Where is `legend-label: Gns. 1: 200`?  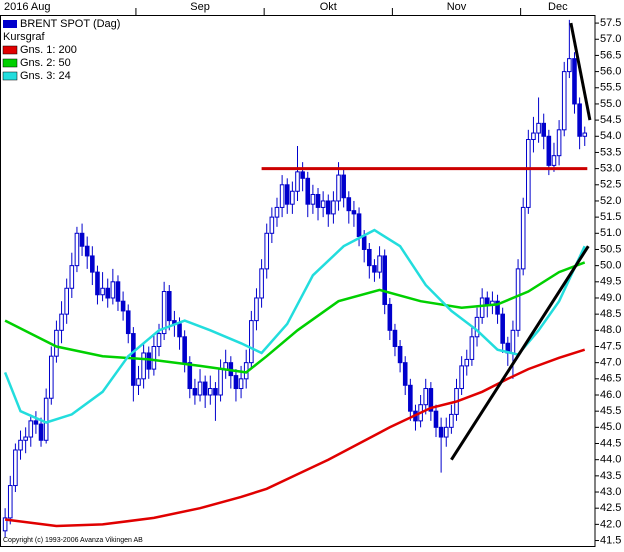 legend-label: Gns. 1: 200 is located at coordinates (48, 50).